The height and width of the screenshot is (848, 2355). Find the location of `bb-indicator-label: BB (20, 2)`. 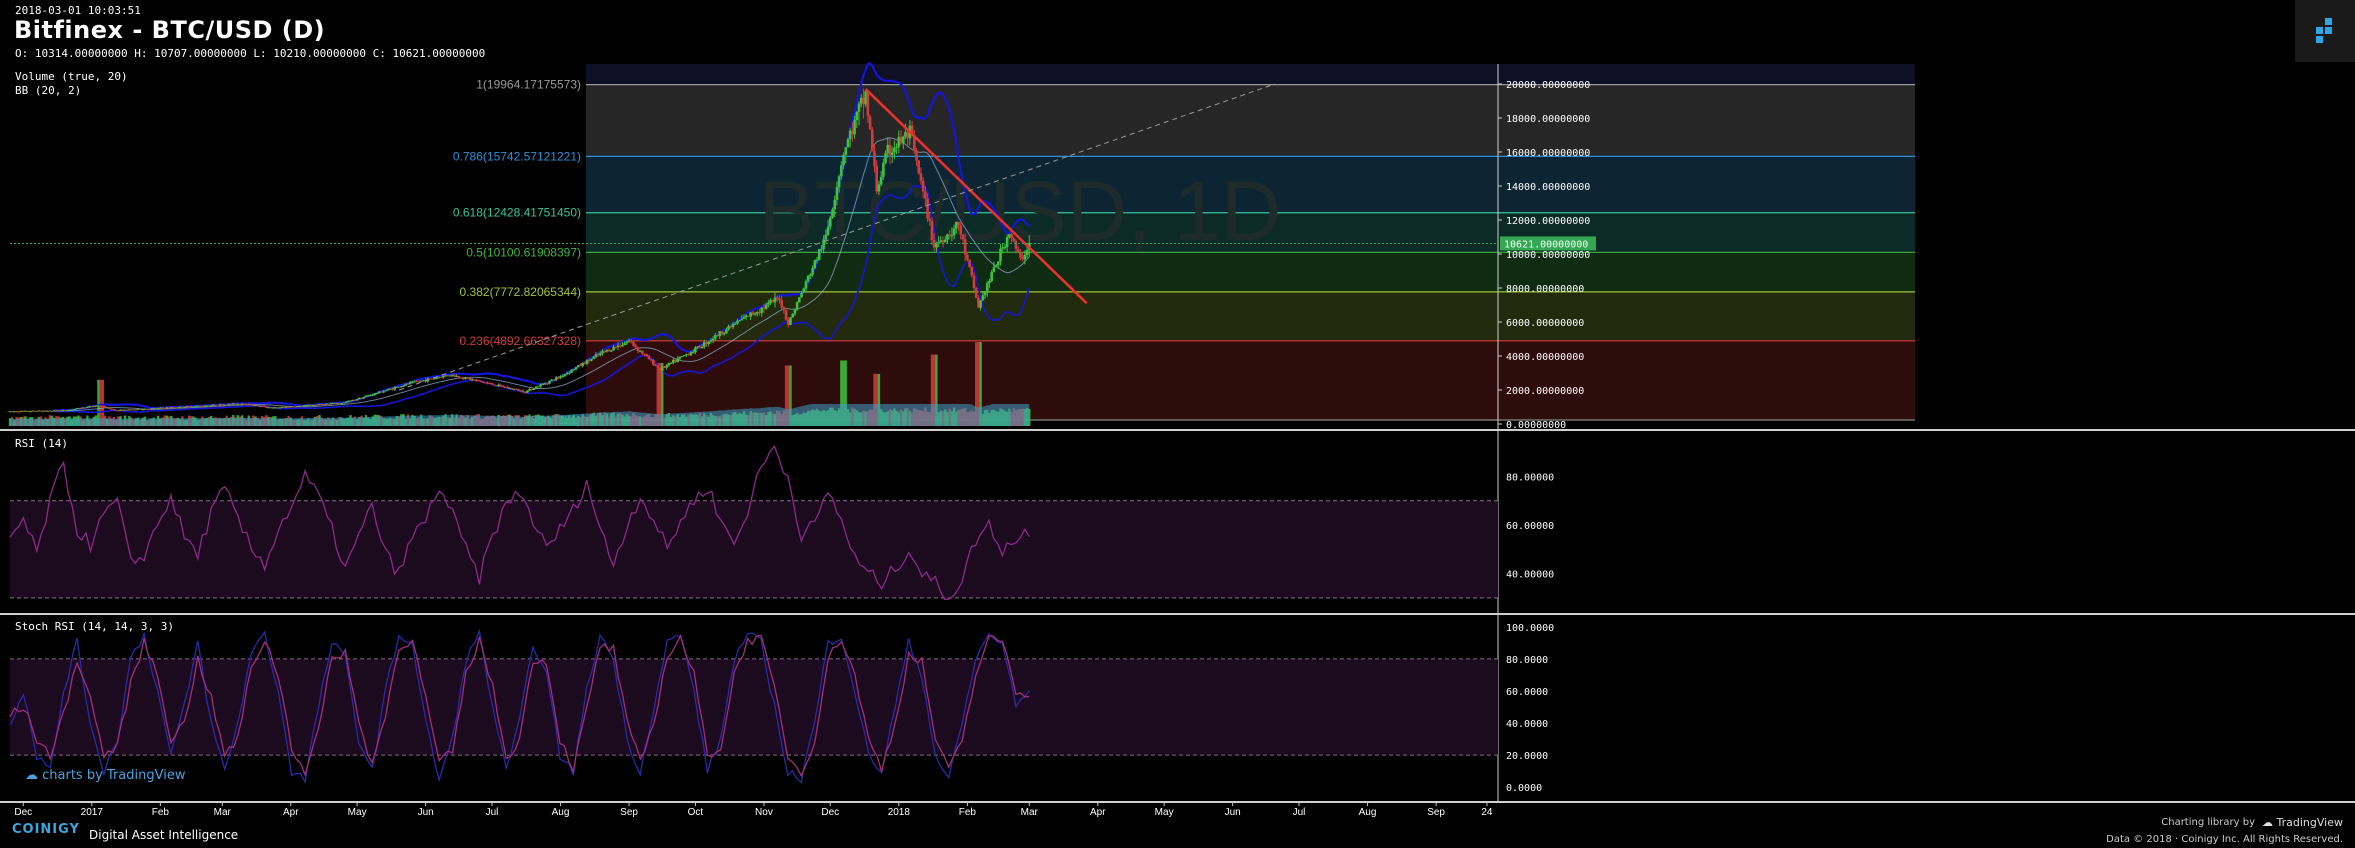

bb-indicator-label: BB (20, 2) is located at coordinates (48, 90).